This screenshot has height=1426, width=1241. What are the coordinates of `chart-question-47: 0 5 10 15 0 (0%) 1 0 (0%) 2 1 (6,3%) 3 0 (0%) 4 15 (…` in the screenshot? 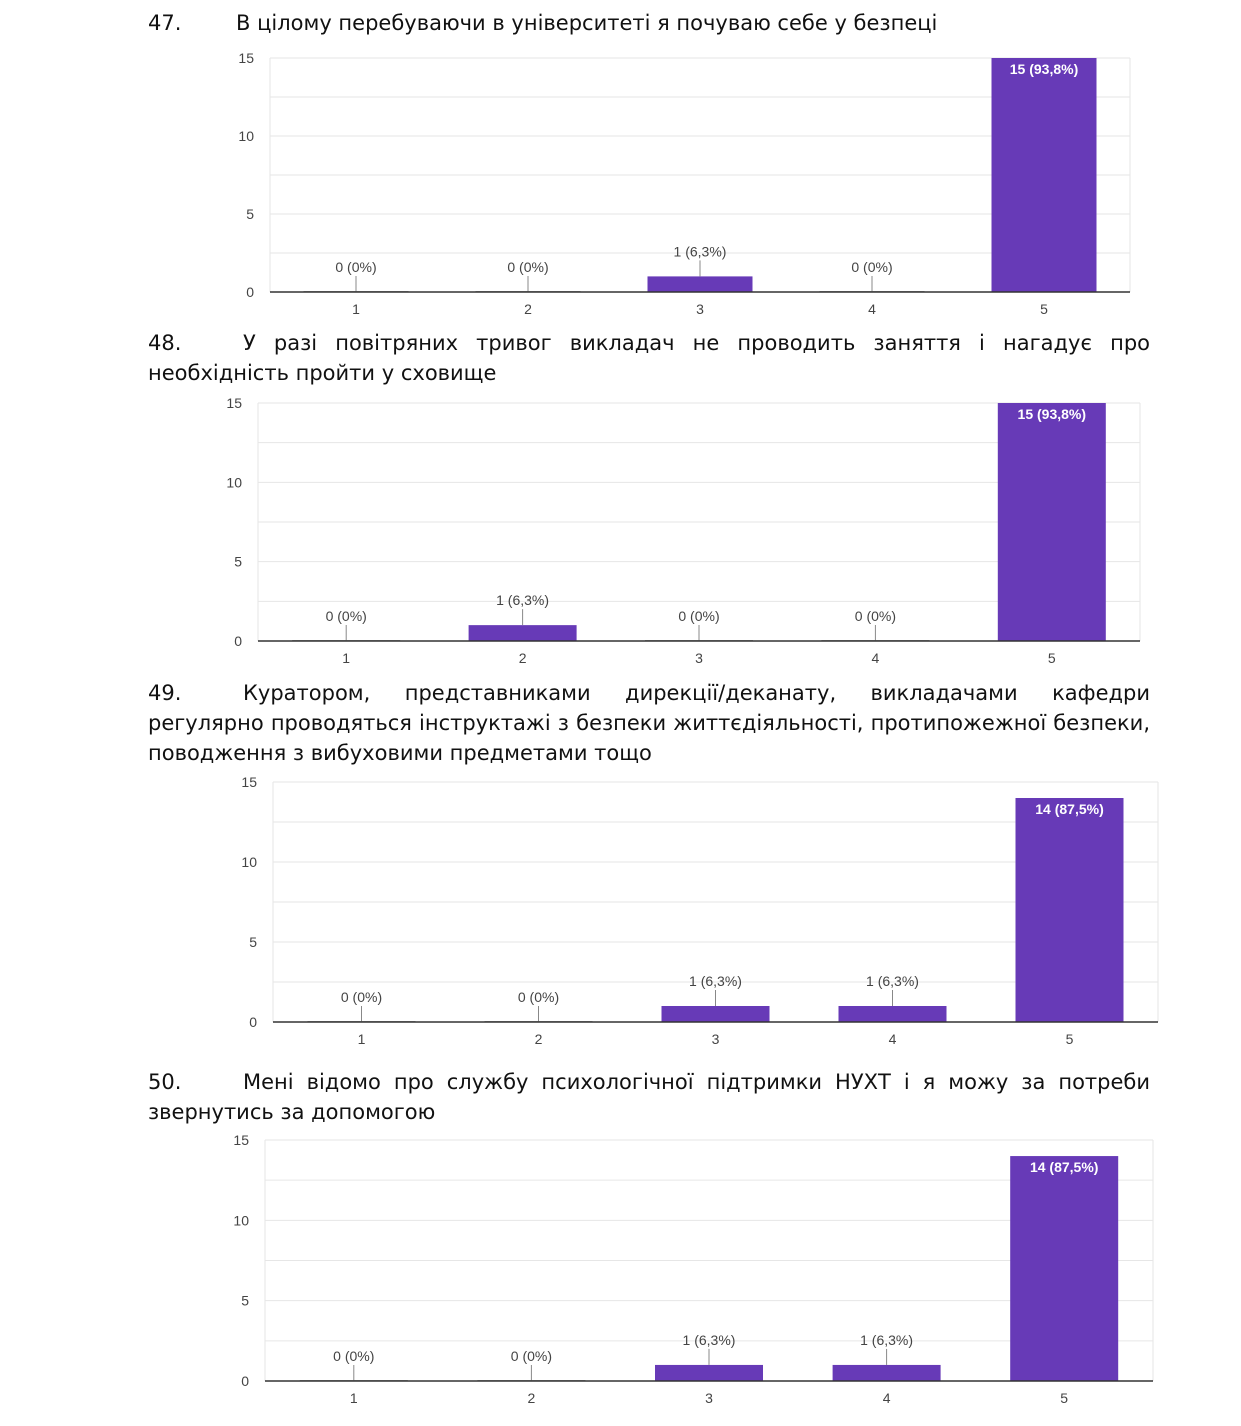 It's located at (684, 183).